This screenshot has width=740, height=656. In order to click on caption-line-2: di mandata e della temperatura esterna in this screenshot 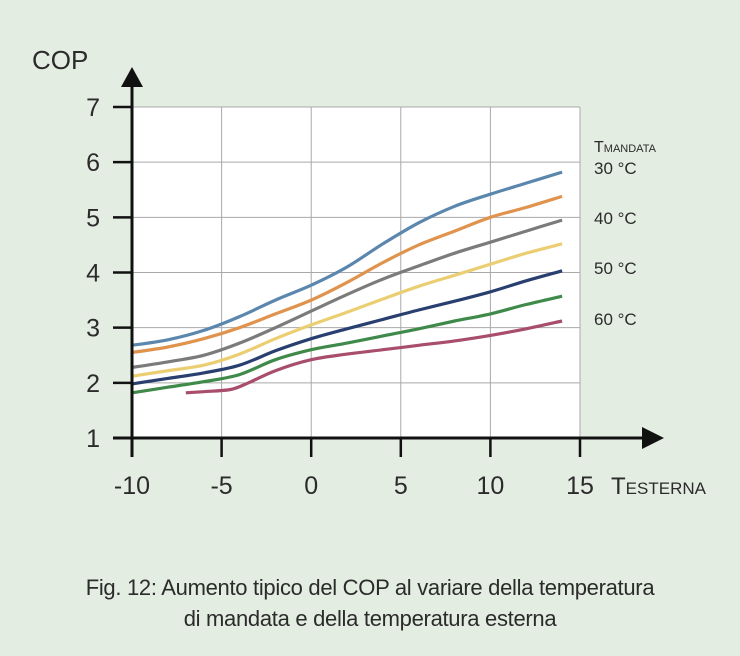, I will do `click(370, 618)`.